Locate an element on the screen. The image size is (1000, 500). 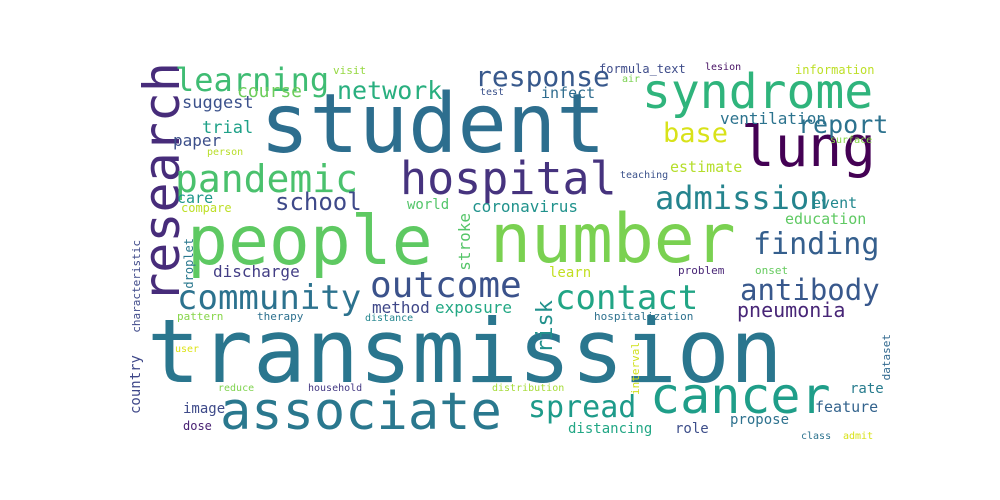
word-course: course is located at coordinates (270, 91).